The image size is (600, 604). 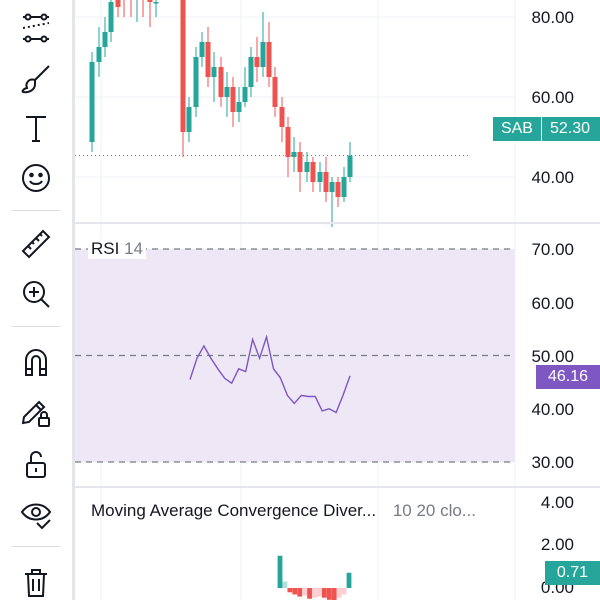 What do you see at coordinates (570, 129) in the screenshot?
I see `last-price-value: 52.30` at bounding box center [570, 129].